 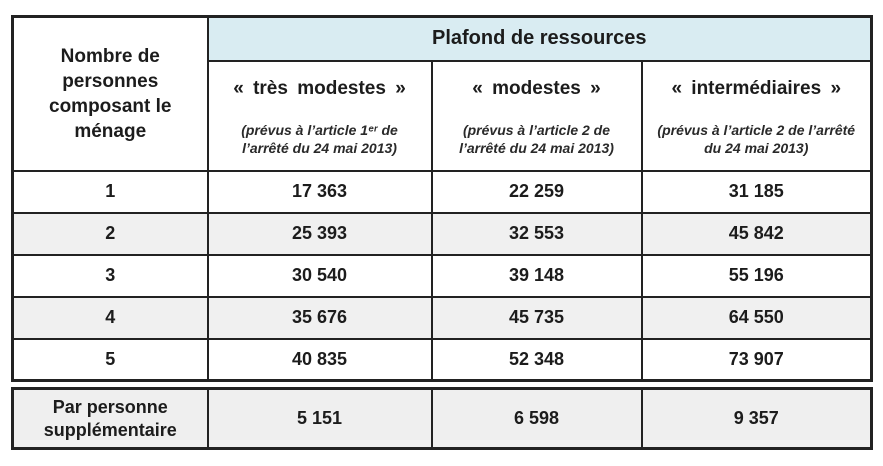 What do you see at coordinates (110, 317) in the screenshot?
I see `household-size-cell: 4` at bounding box center [110, 317].